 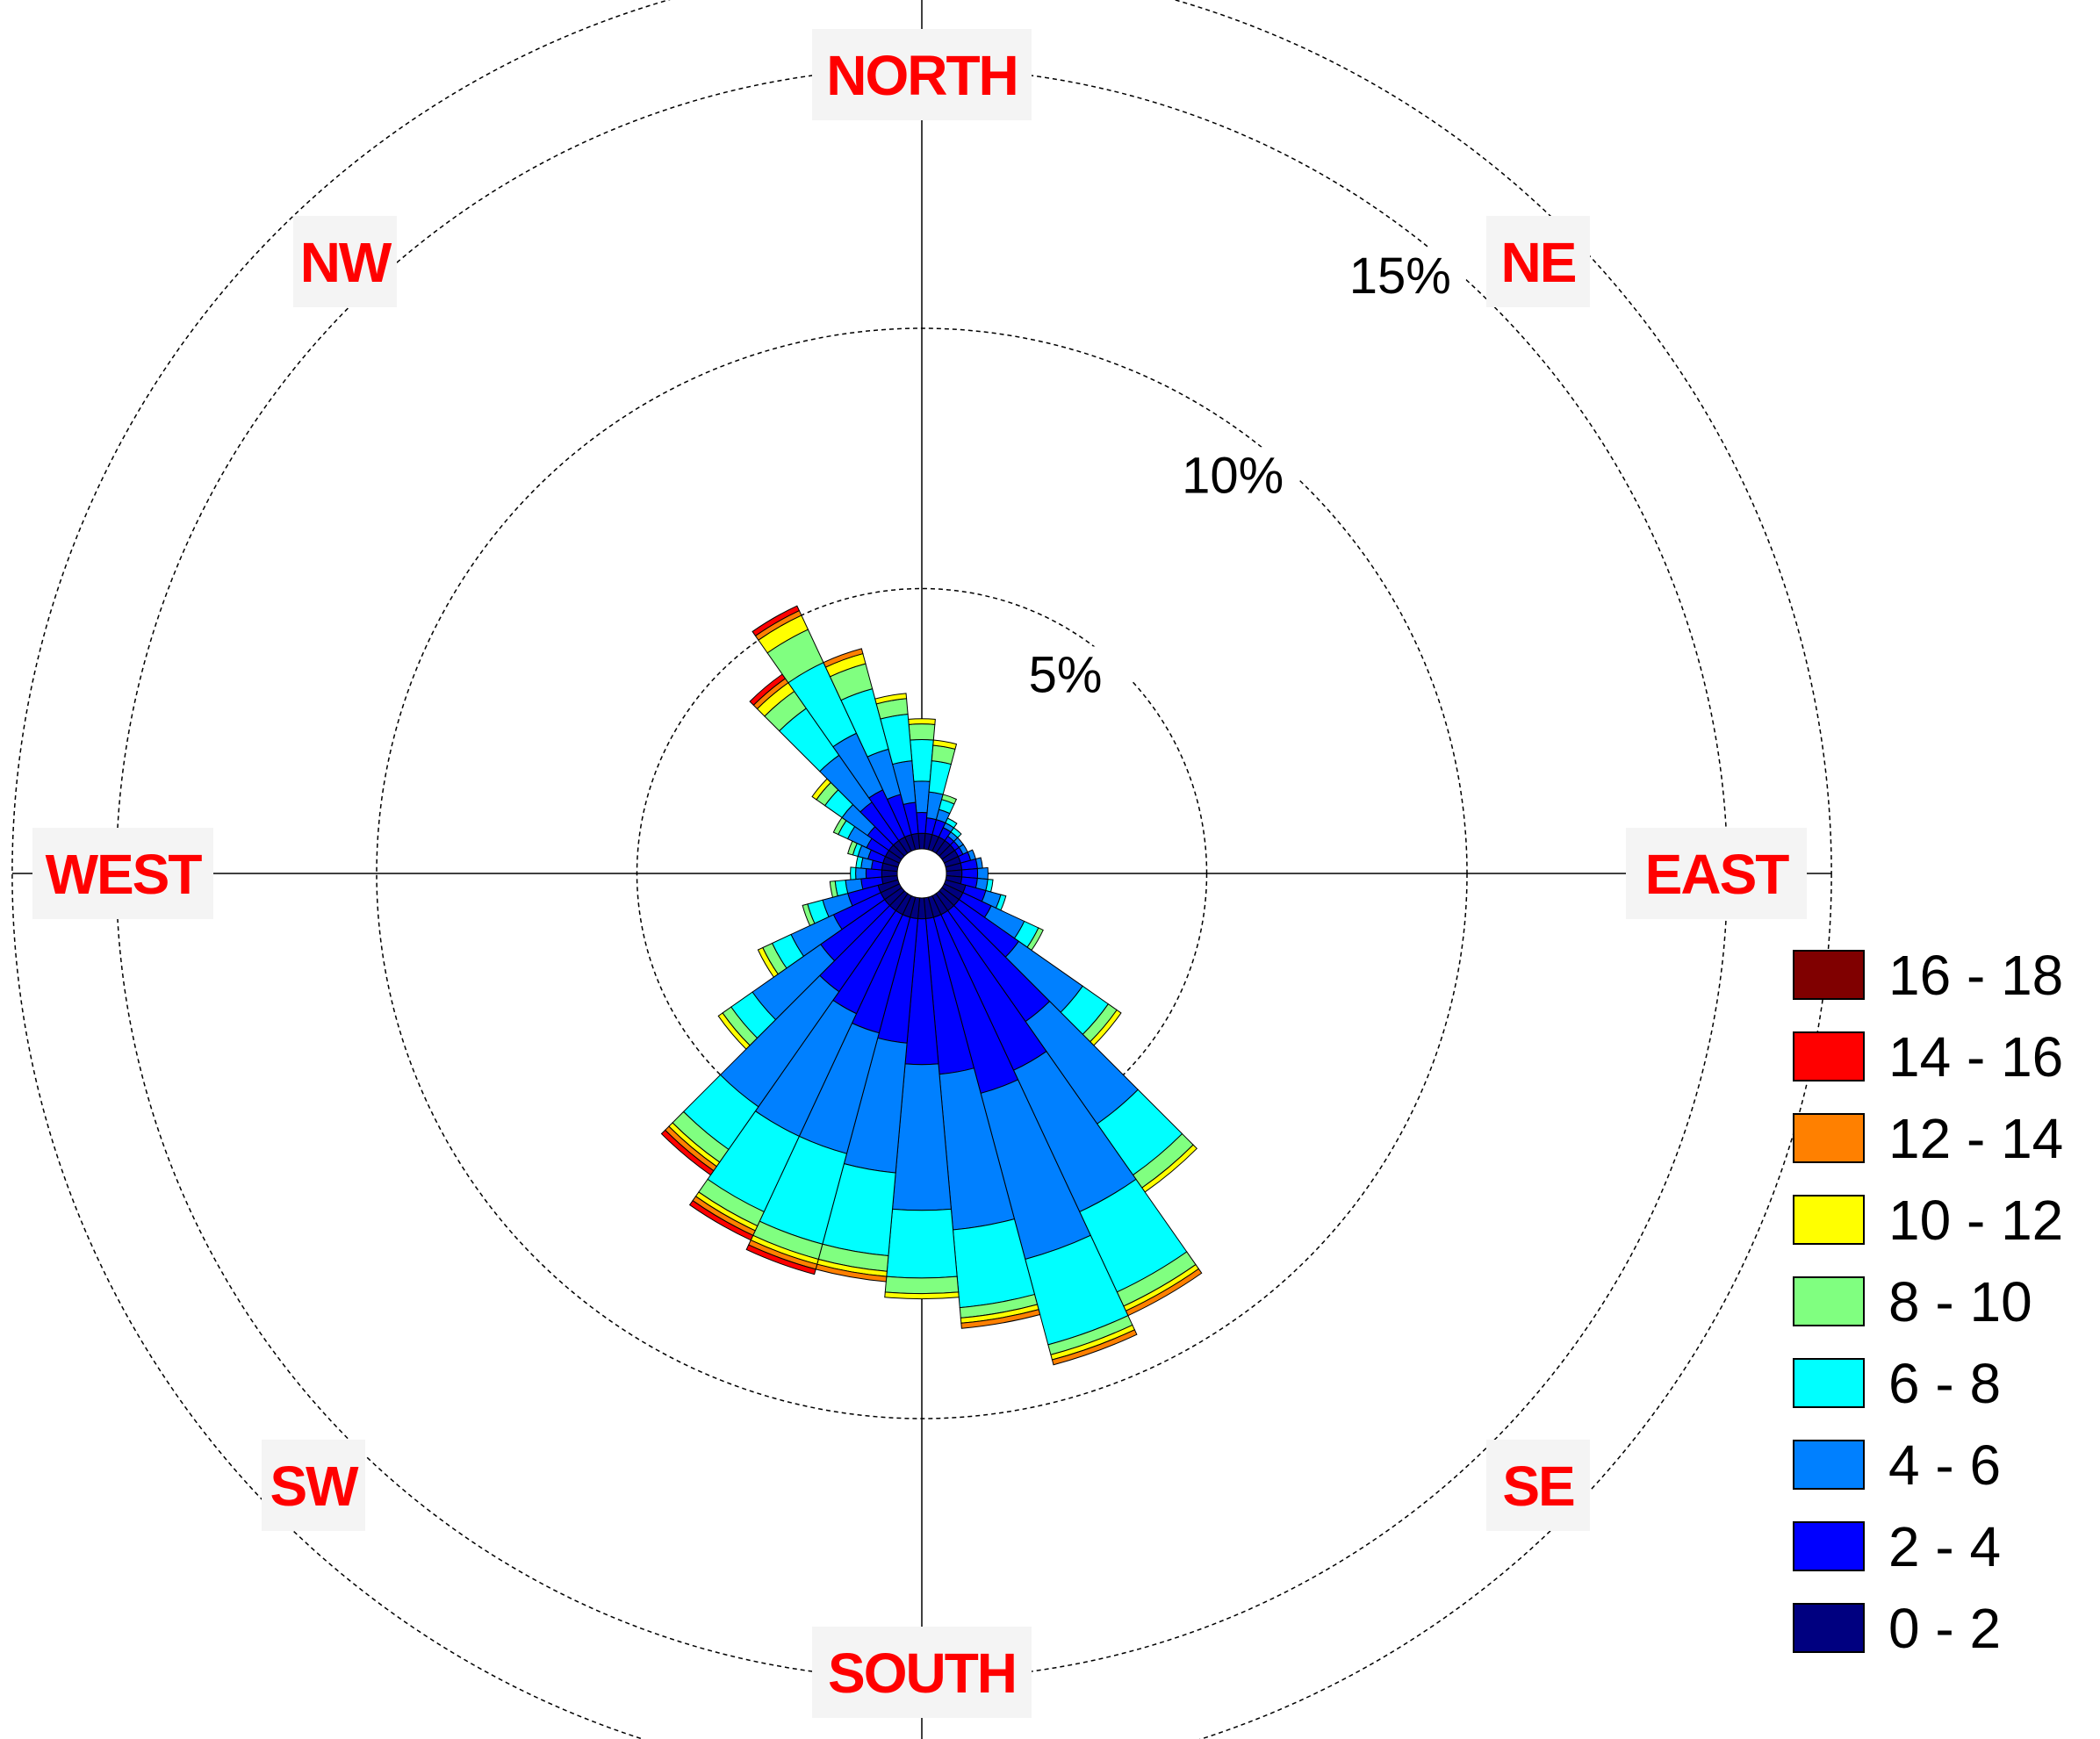 I want to click on direction-label-bg-north, so click(x=922, y=74).